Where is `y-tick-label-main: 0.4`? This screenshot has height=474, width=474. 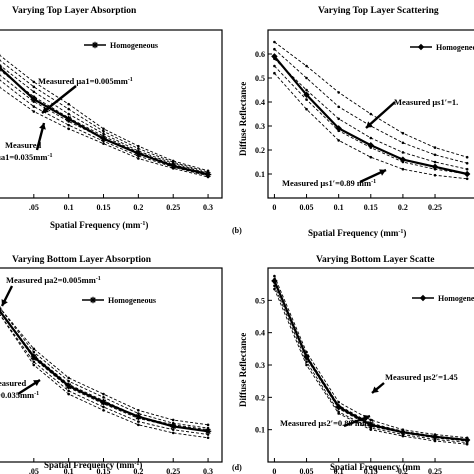
y-tick-label-main: 0.4 is located at coordinates (260, 333).